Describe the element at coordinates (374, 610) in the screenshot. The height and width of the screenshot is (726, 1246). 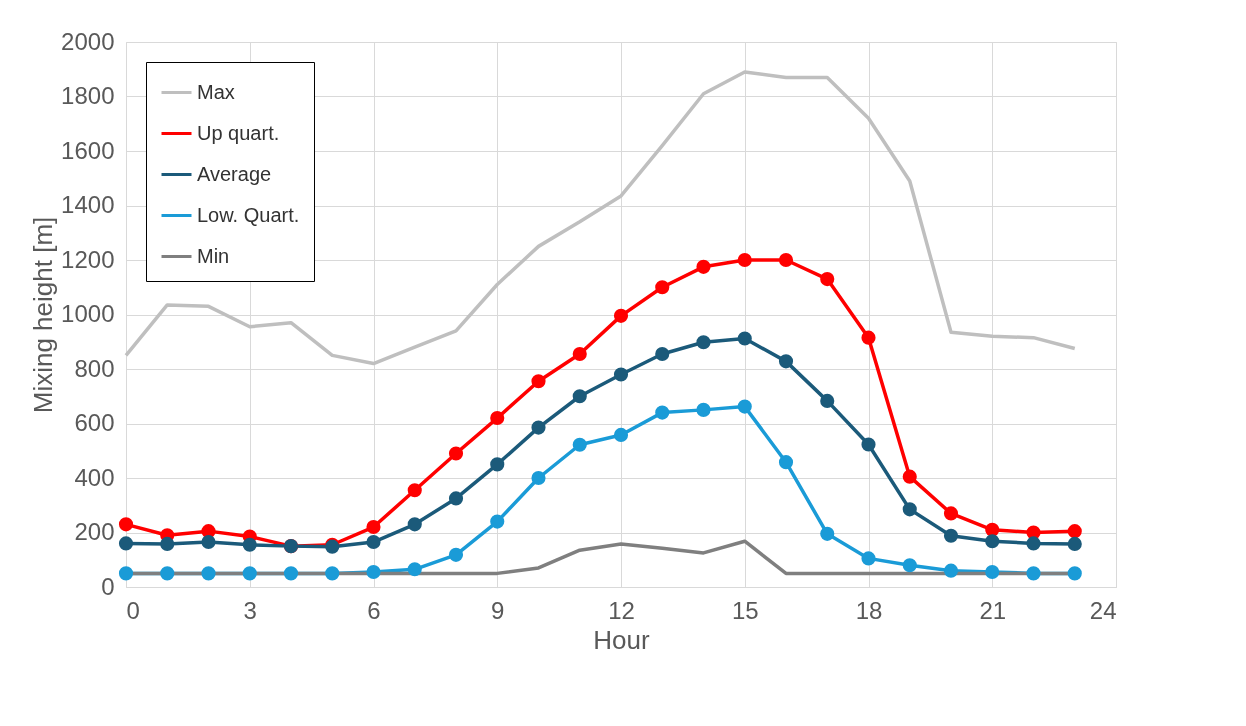
I see `x-tick-label: 6` at that location.